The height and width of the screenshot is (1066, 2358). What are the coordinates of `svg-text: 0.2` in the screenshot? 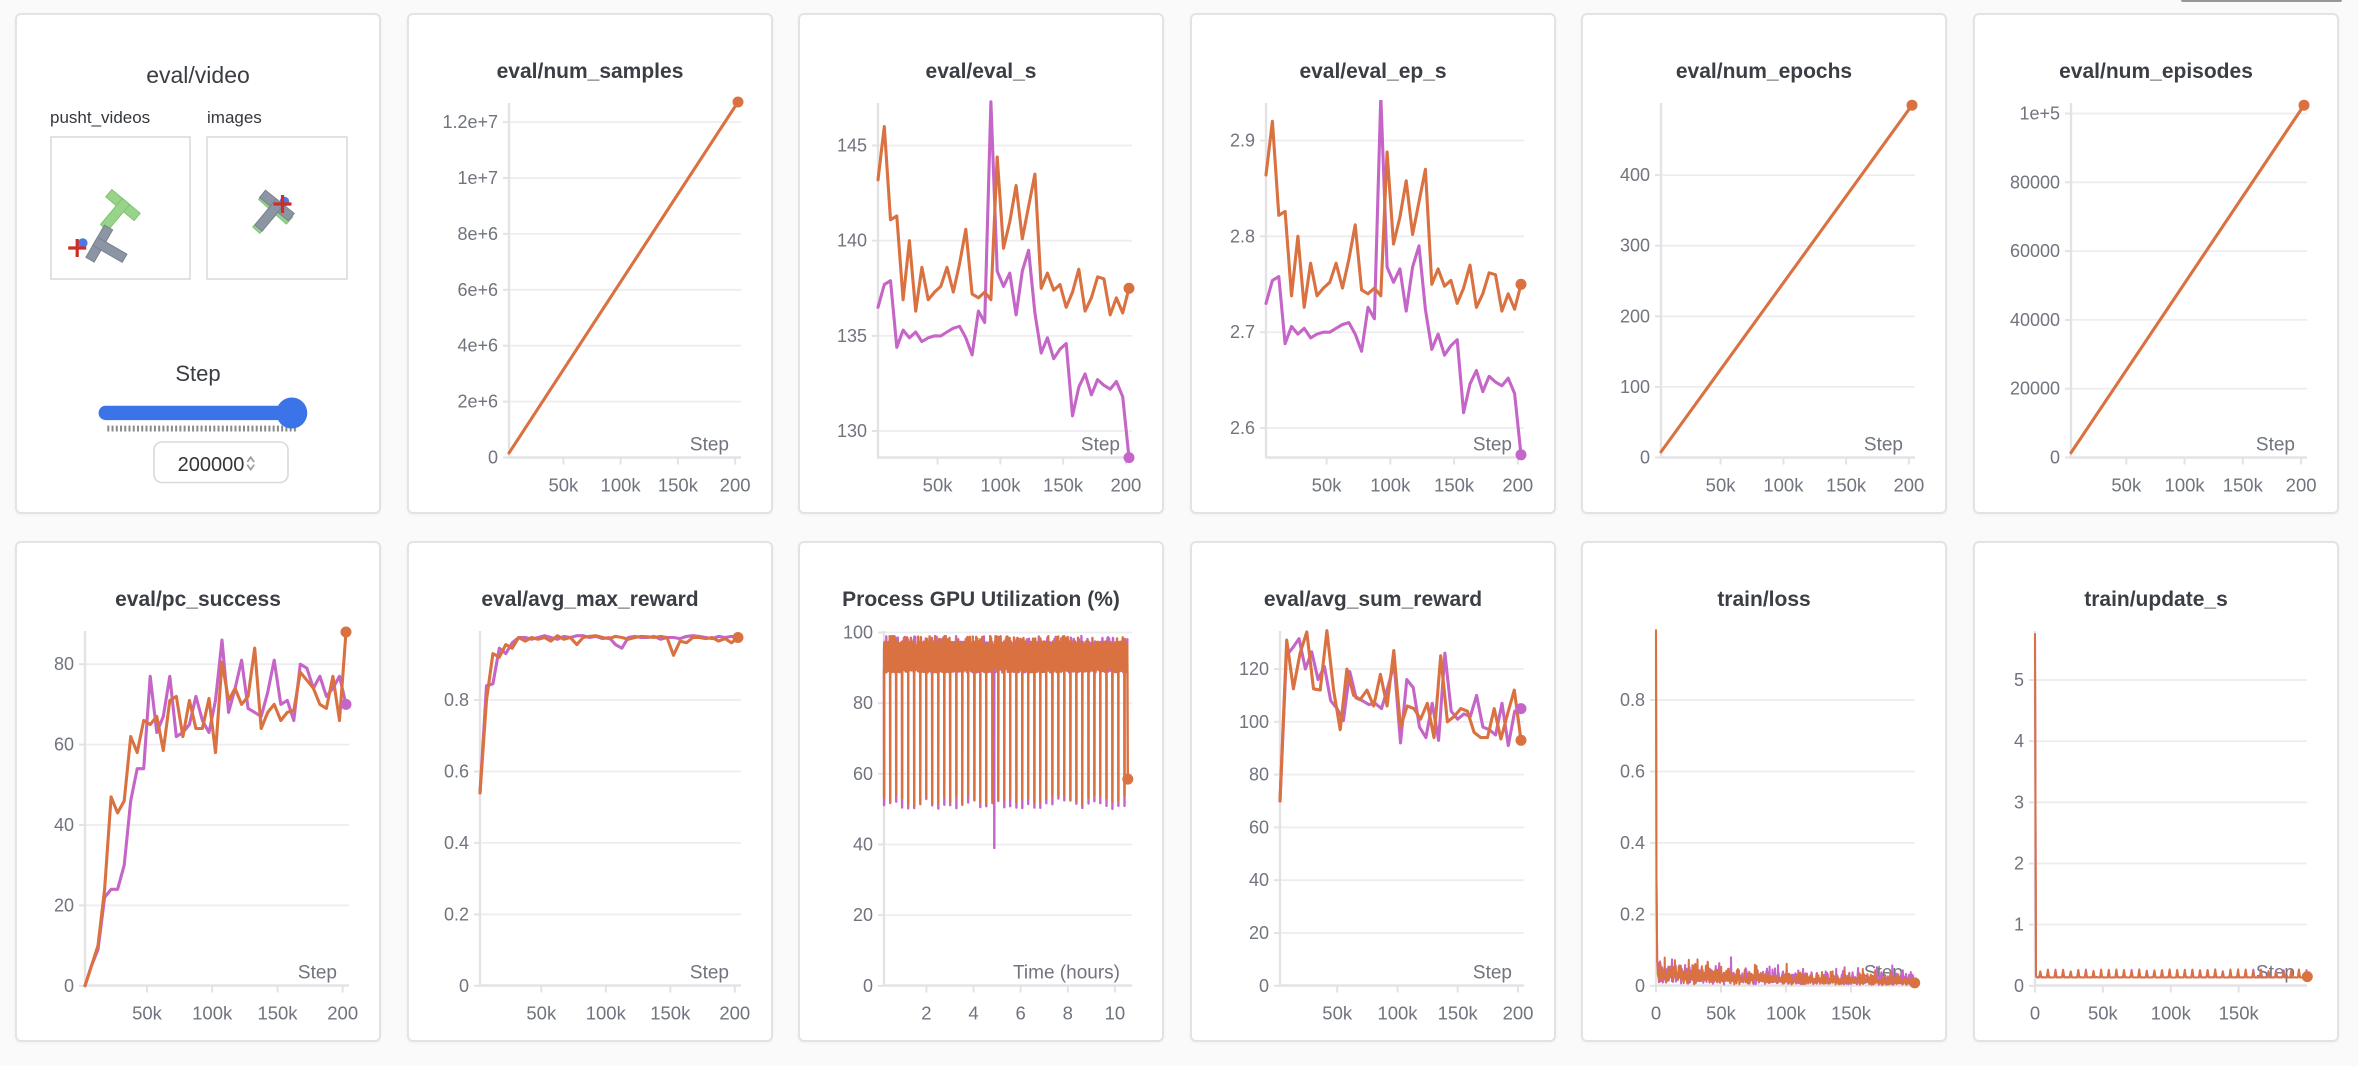 It's located at (456, 914).